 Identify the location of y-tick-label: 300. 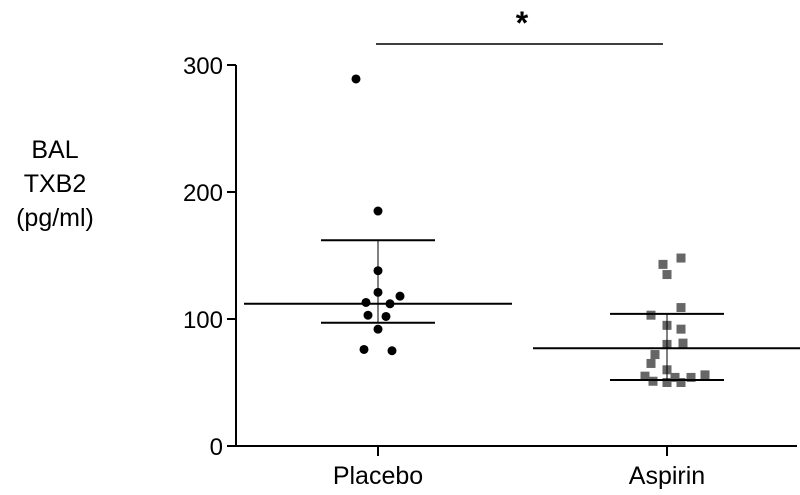
(203, 66).